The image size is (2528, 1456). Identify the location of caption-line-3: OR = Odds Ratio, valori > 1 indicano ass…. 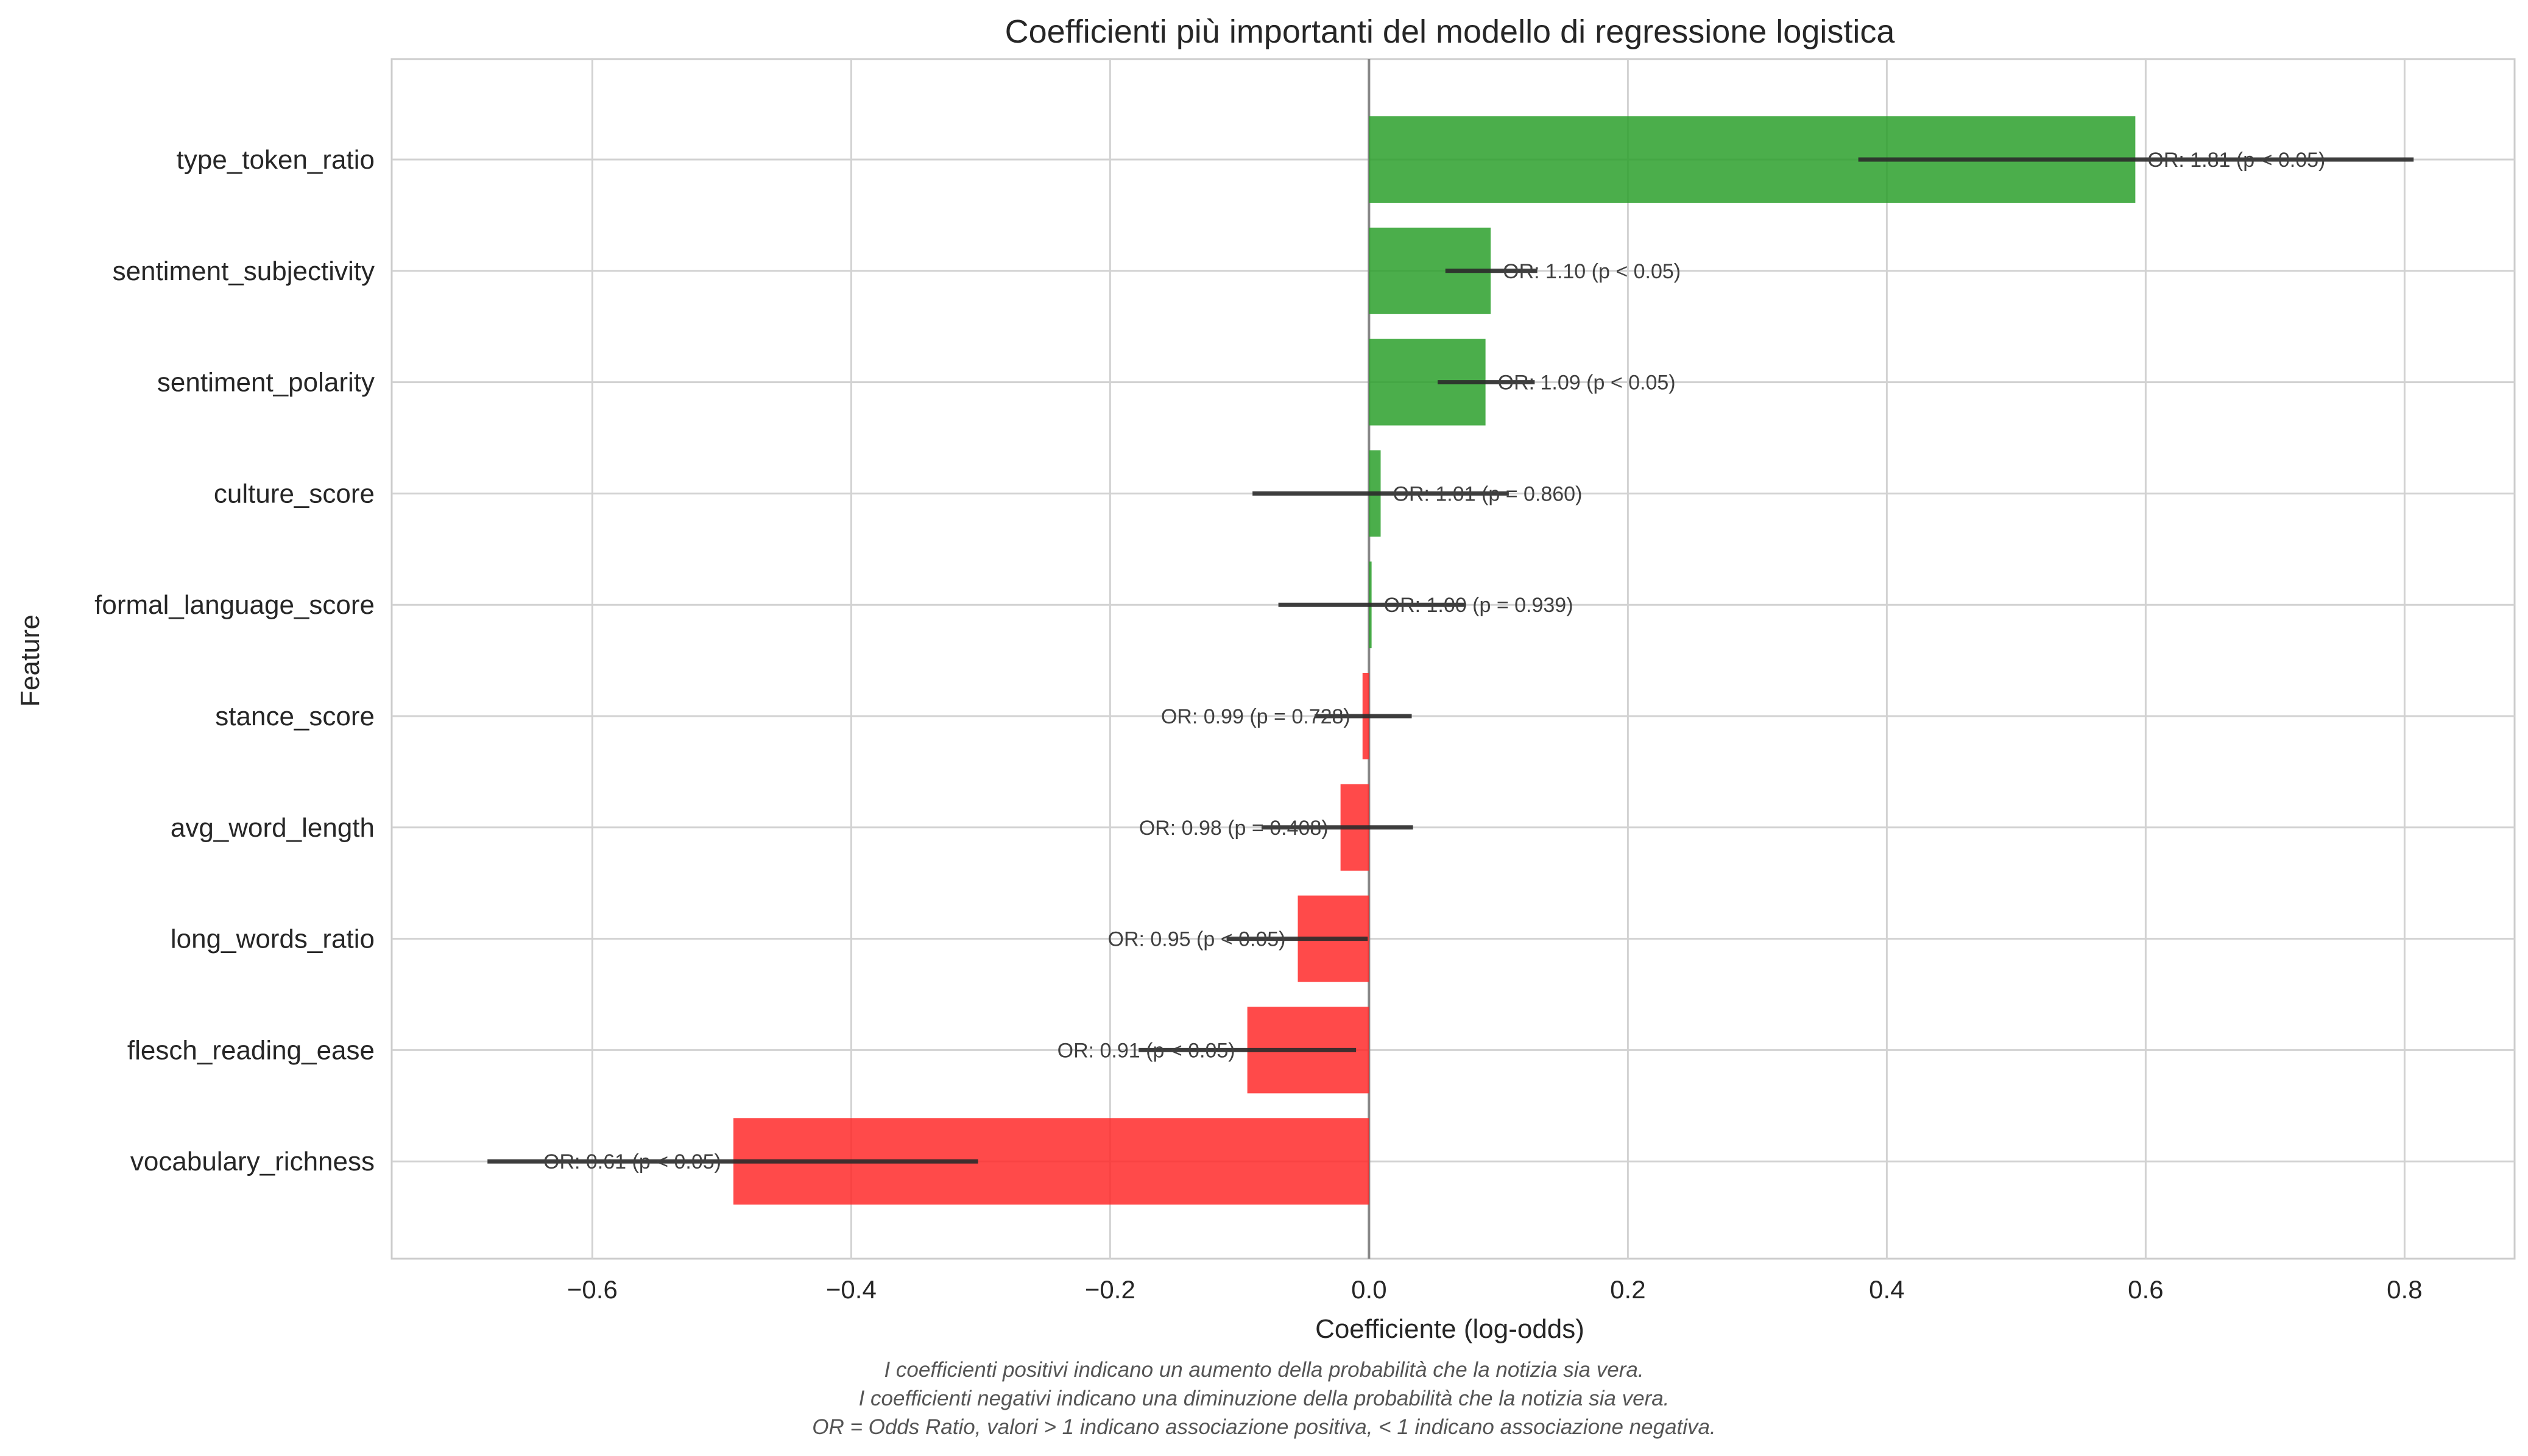
(1264, 1427).